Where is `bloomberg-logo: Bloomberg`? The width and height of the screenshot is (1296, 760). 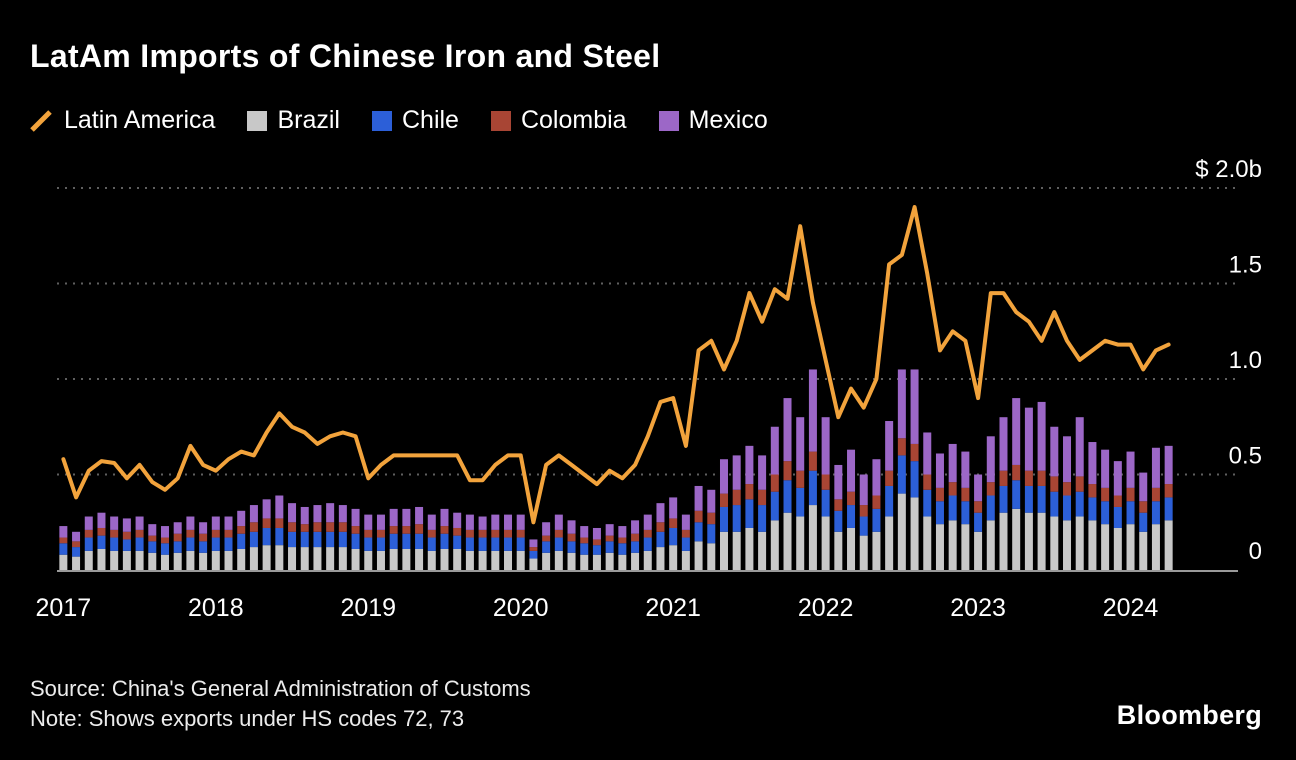
bloomberg-logo: Bloomberg is located at coordinates (1189, 715).